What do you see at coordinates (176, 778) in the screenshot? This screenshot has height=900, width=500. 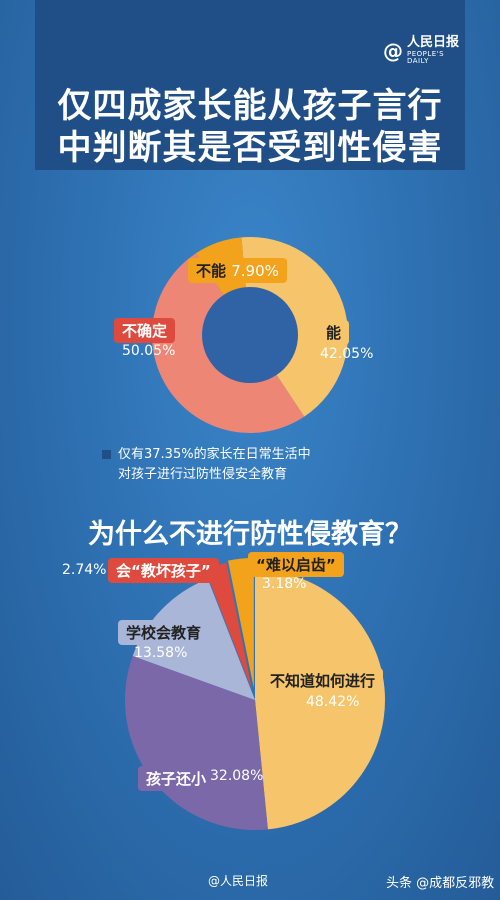 I see `slice-label-too-young: 孩子还小` at bounding box center [176, 778].